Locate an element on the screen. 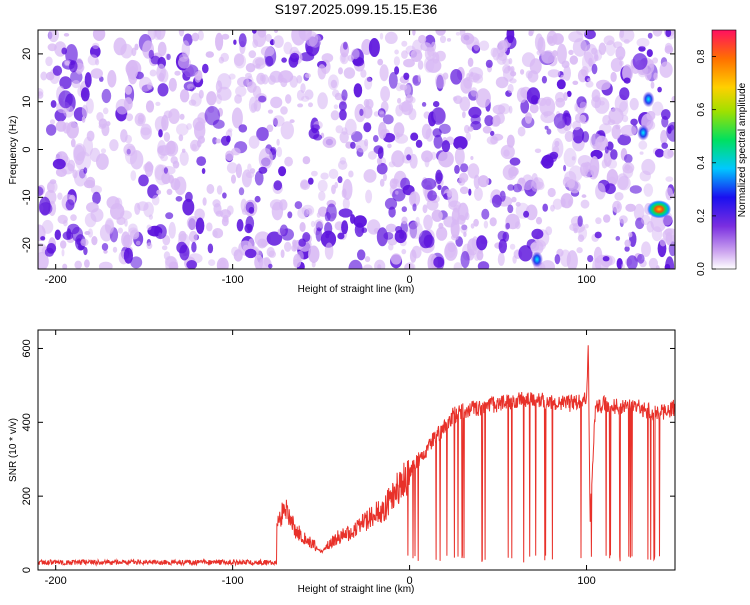 The width and height of the screenshot is (750, 605). y-tick-label: 20 is located at coordinates (27, 54).